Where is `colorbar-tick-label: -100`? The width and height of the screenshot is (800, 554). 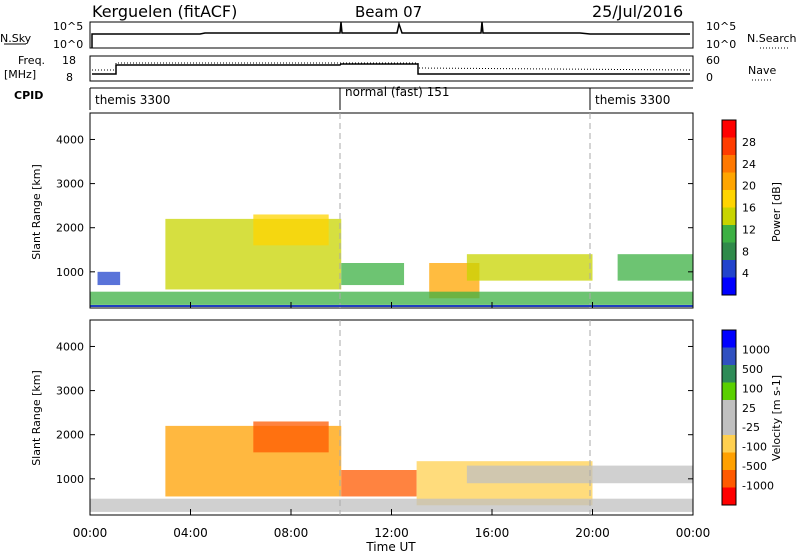
colorbar-tick-label: -100 is located at coordinates (754, 447).